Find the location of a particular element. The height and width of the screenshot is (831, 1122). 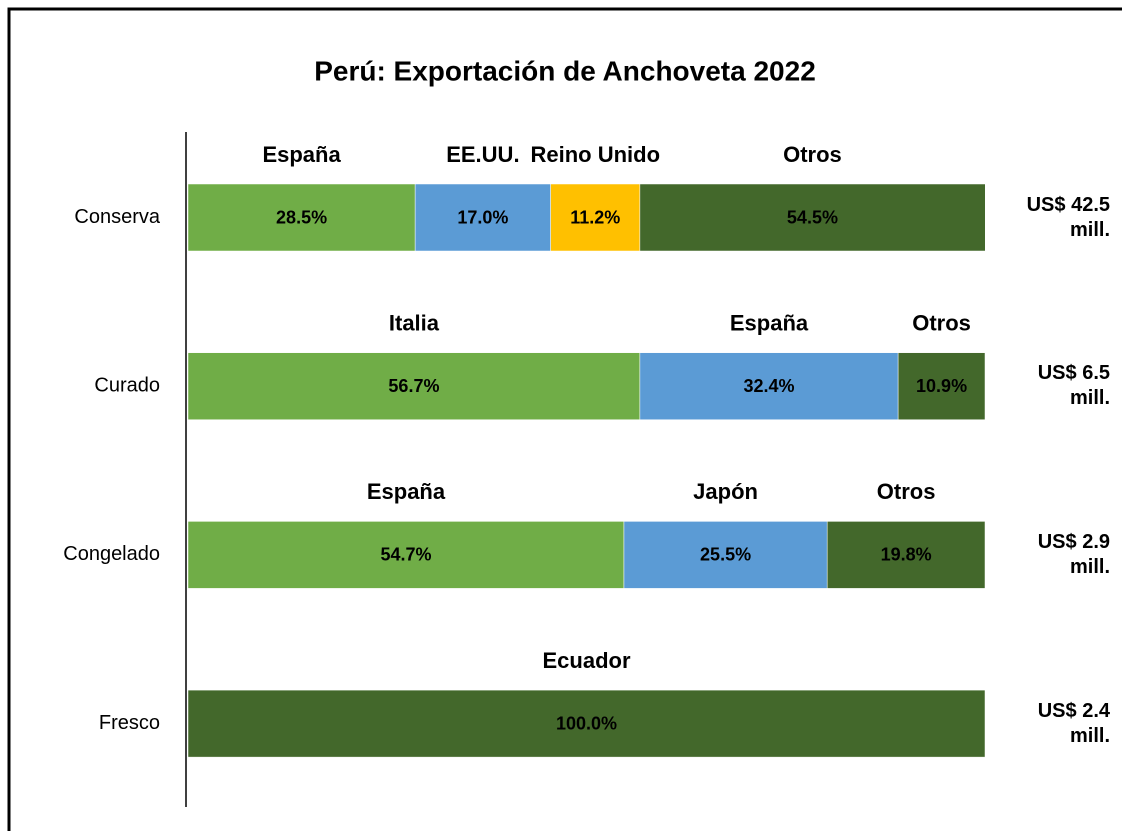

segment-value-label: 100.0% is located at coordinates (586, 723).